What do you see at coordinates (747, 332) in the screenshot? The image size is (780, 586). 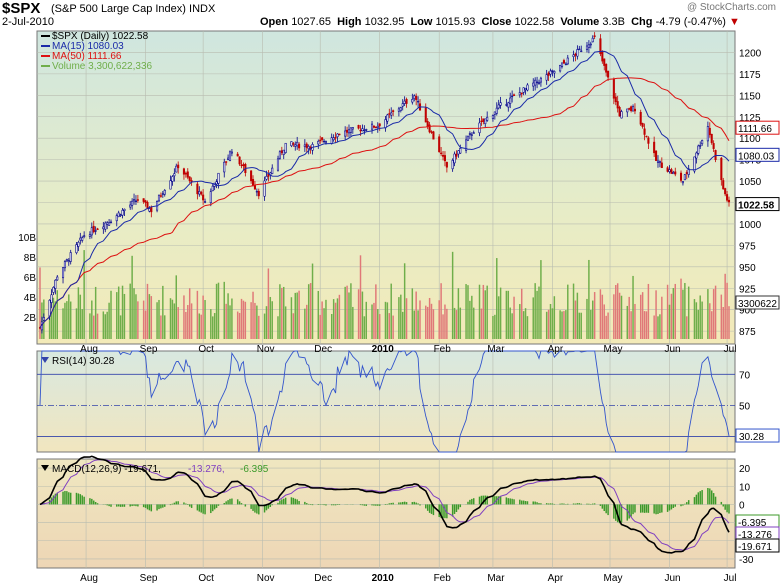 I see `y-tick-label: 875` at bounding box center [747, 332].